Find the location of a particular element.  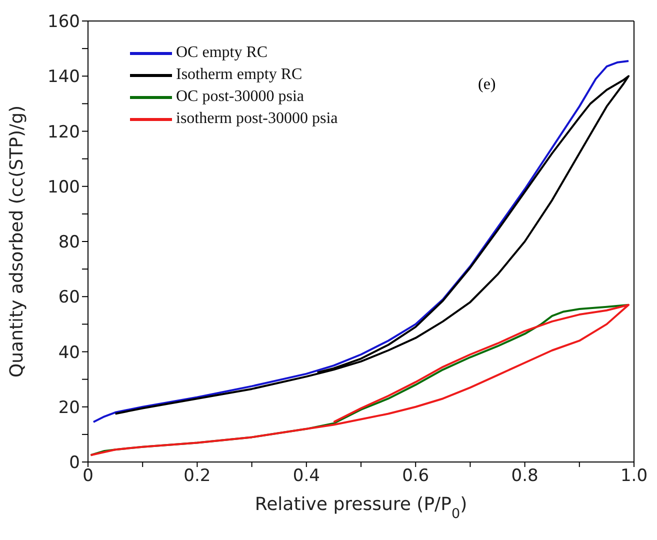

x-tick-label: 0.8 is located at coordinates (524, 476).